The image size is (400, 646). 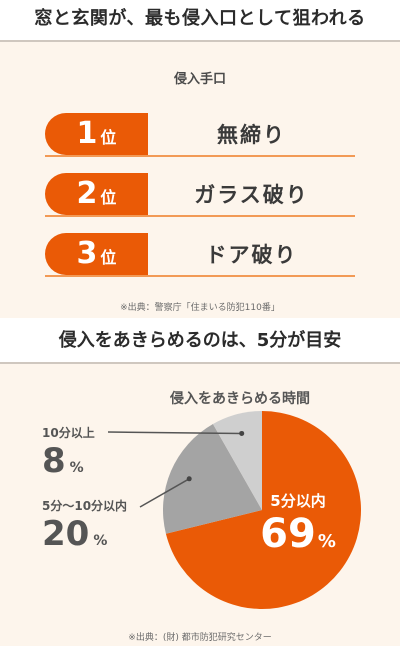 What do you see at coordinates (68, 452) in the screenshot?
I see `slice-label-10min-plus: 10分以上 8%` at bounding box center [68, 452].